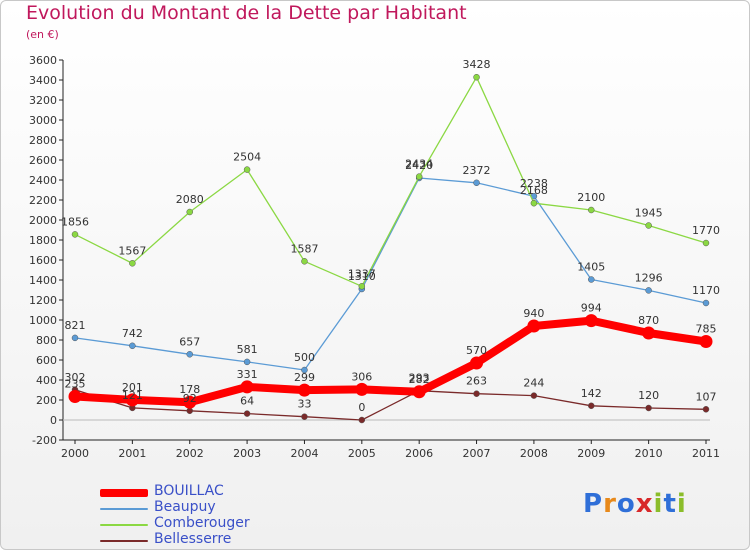 The width and height of the screenshot is (750, 550). Describe the element at coordinates (304, 377) in the screenshot. I see `data-label-bouillac: 299` at that location.